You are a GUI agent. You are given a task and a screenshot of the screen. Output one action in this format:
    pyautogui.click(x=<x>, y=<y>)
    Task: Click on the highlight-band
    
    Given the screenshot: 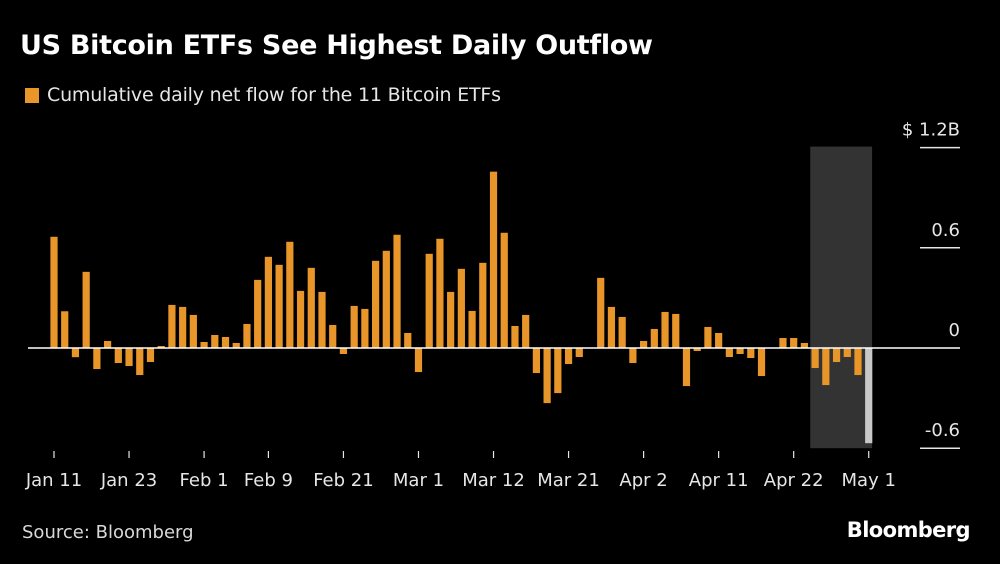 What is the action you would take?
    pyautogui.click(x=841, y=297)
    